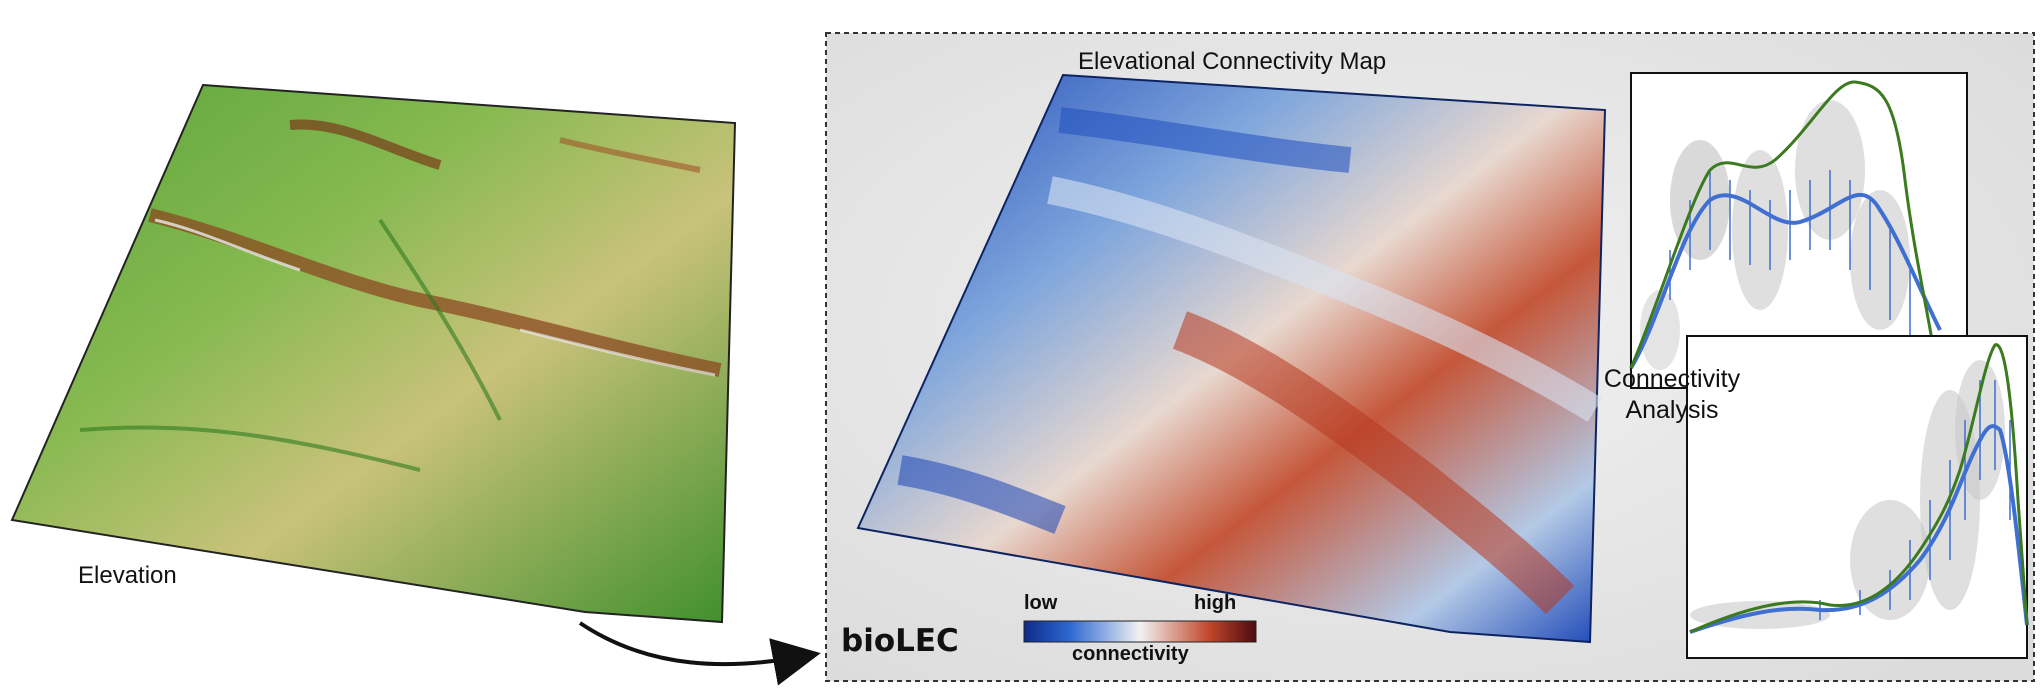 This screenshot has width=2042, height=698. Describe the element at coordinates (1215, 603) in the screenshot. I see `colorbar-high-label: high` at that location.